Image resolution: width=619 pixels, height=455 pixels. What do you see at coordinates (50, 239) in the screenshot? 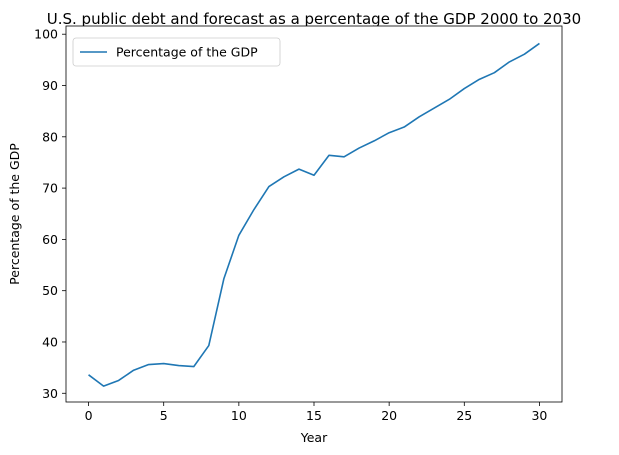
I see `y-tick-label: 60` at bounding box center [50, 239].